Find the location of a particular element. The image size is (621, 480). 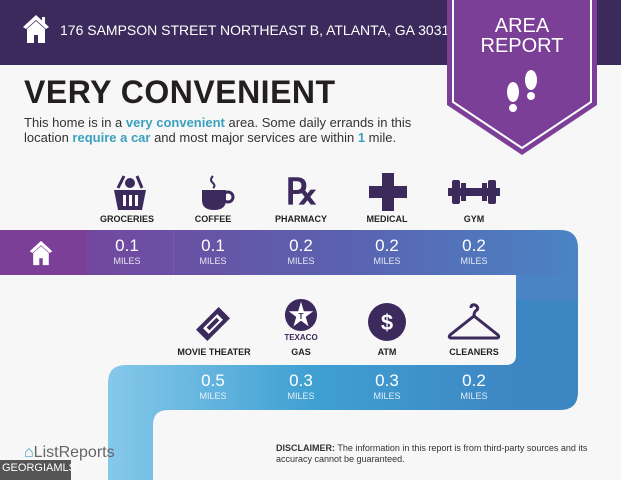

label-gym: GYM is located at coordinates (474, 219).